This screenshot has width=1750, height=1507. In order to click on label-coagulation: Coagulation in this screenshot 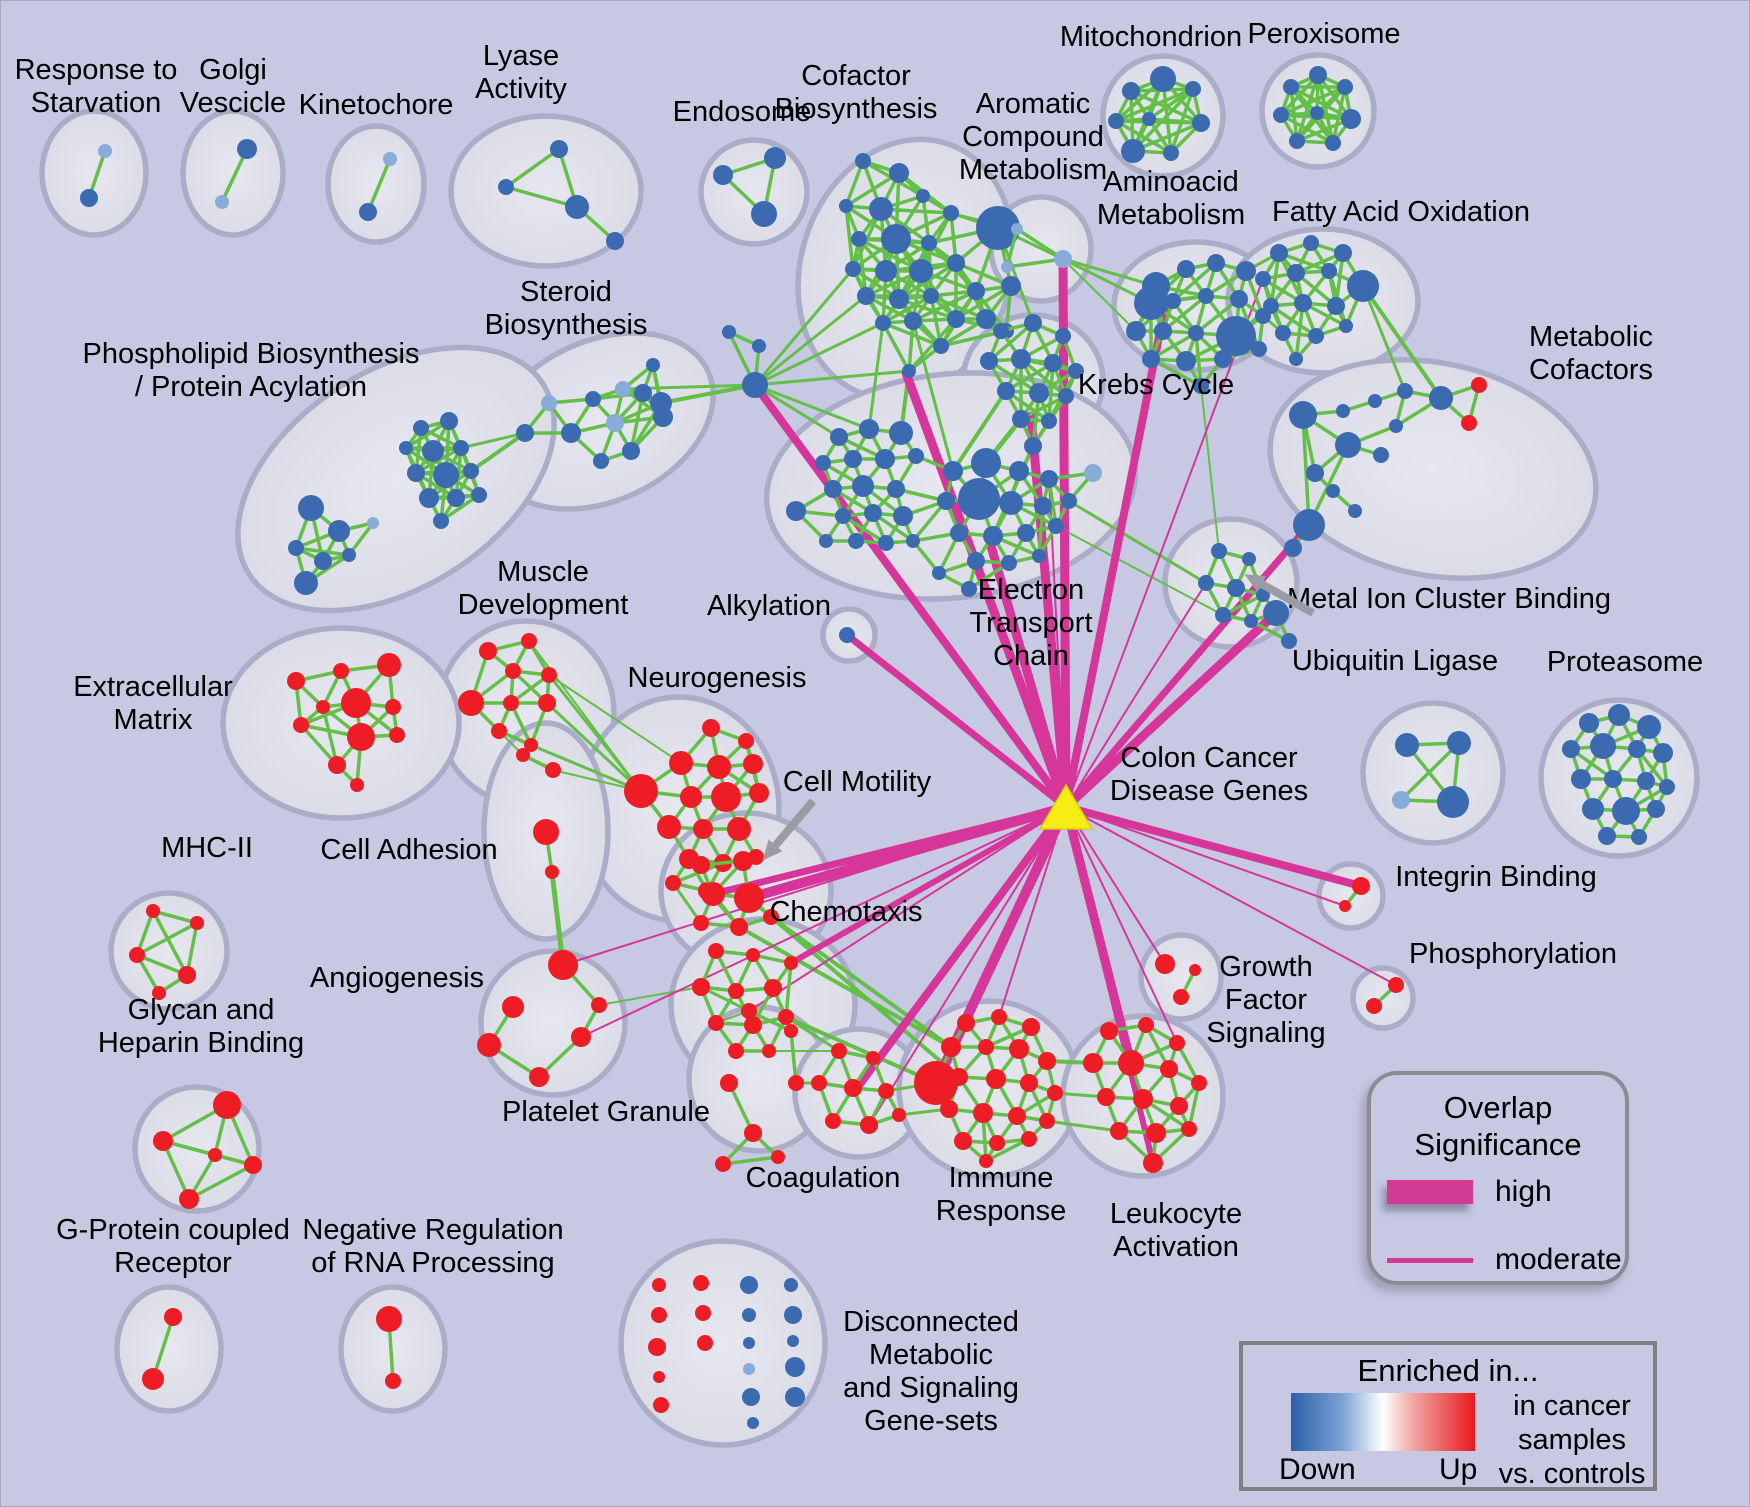, I will do `click(823, 1178)`.